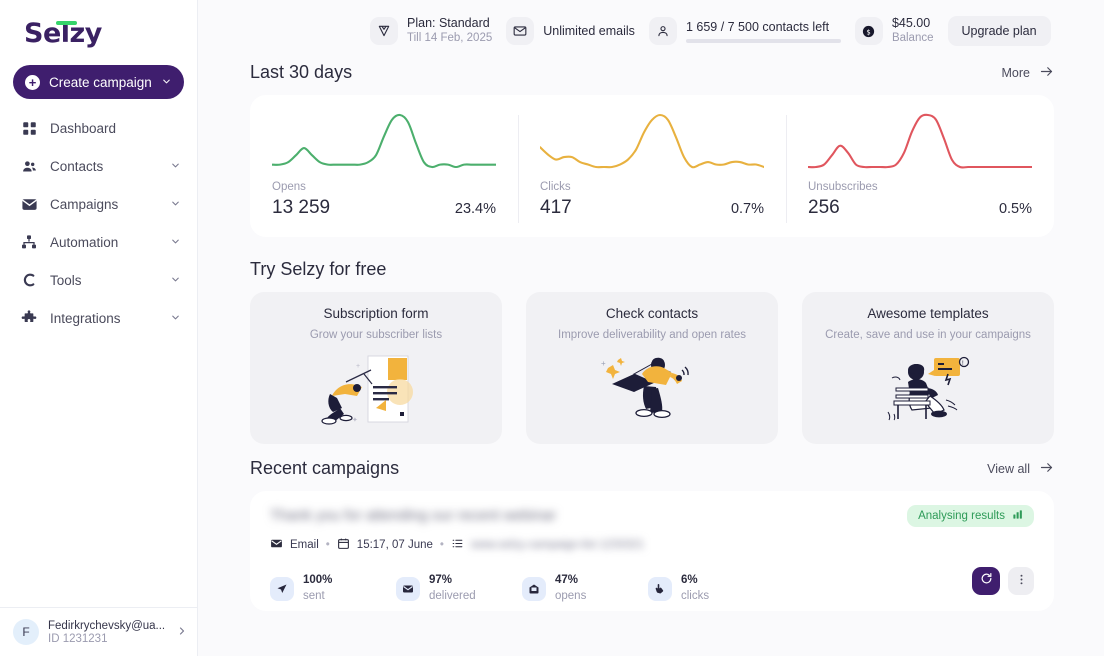  I want to click on stat-opens: Opens 13 259 23.4%, so click(384, 173).